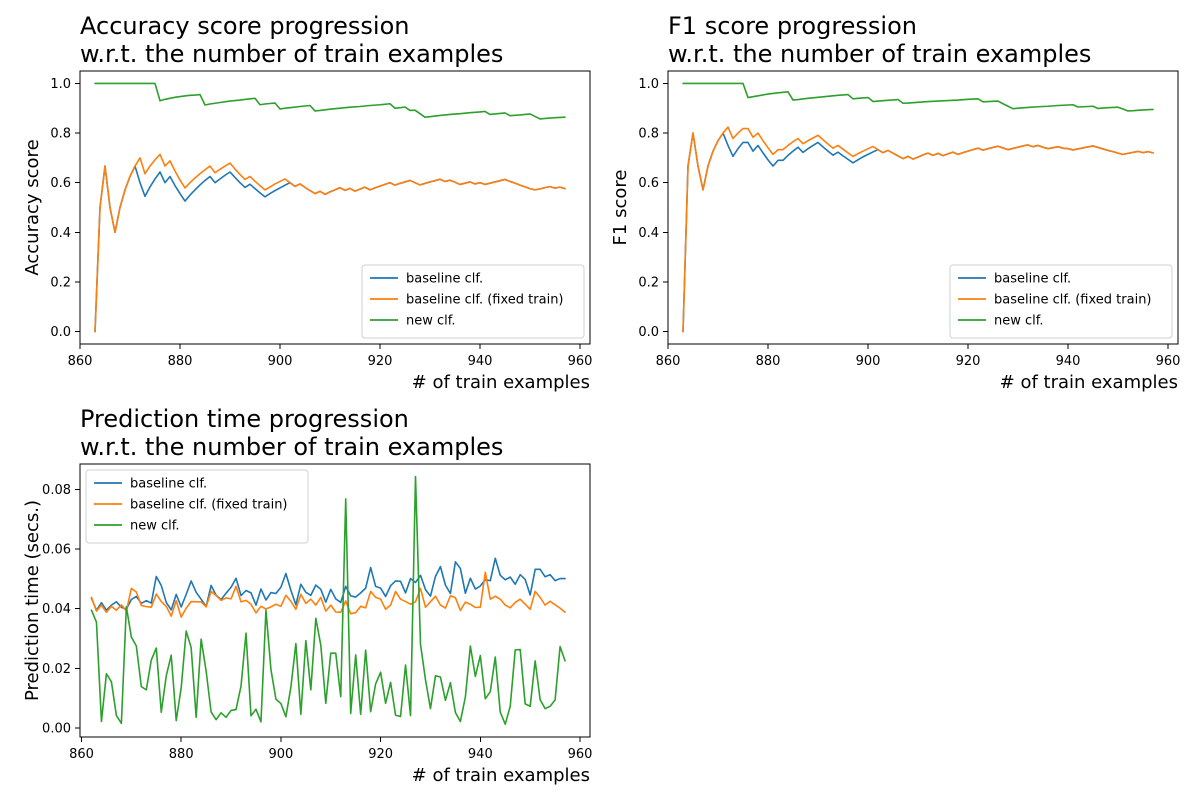 The width and height of the screenshot is (1200, 800). What do you see at coordinates (32, 207) in the screenshot?
I see `y-axis-label: Accuracy score` at bounding box center [32, 207].